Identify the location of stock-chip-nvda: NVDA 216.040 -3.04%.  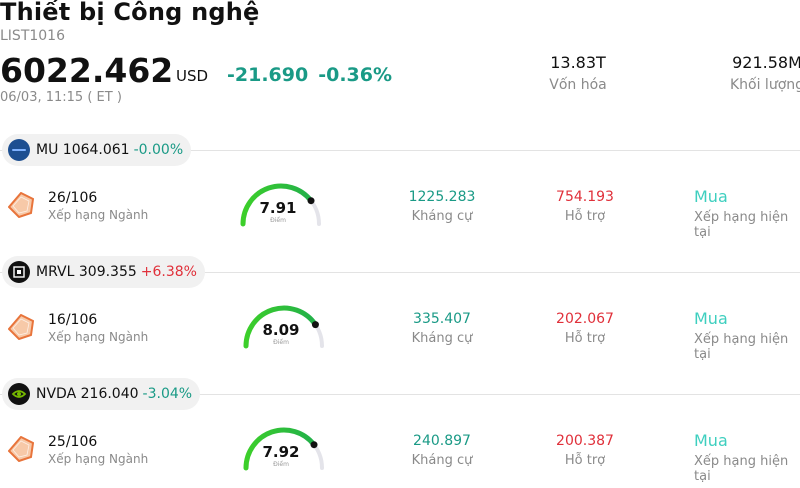
(101, 394).